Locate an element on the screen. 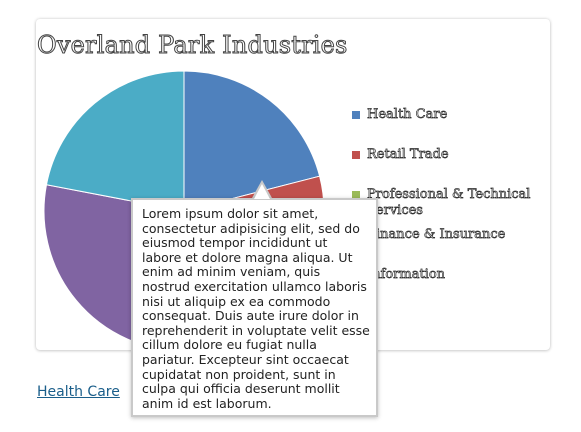 This screenshot has height=432, width=581. legend-label: Information is located at coordinates (406, 275).